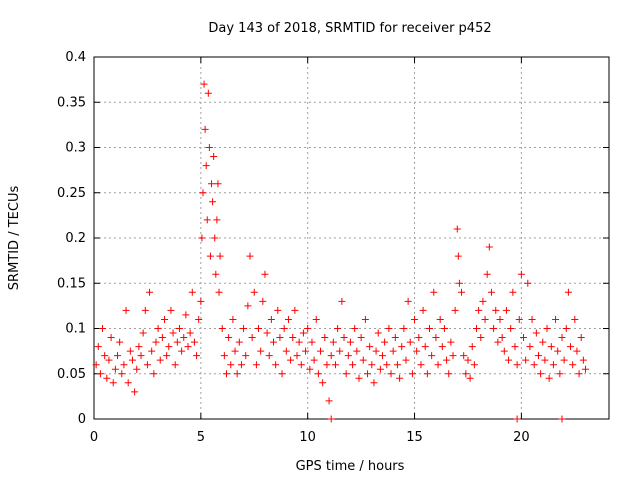  I want to click on y-tick-label: 0.4, so click(75, 57).